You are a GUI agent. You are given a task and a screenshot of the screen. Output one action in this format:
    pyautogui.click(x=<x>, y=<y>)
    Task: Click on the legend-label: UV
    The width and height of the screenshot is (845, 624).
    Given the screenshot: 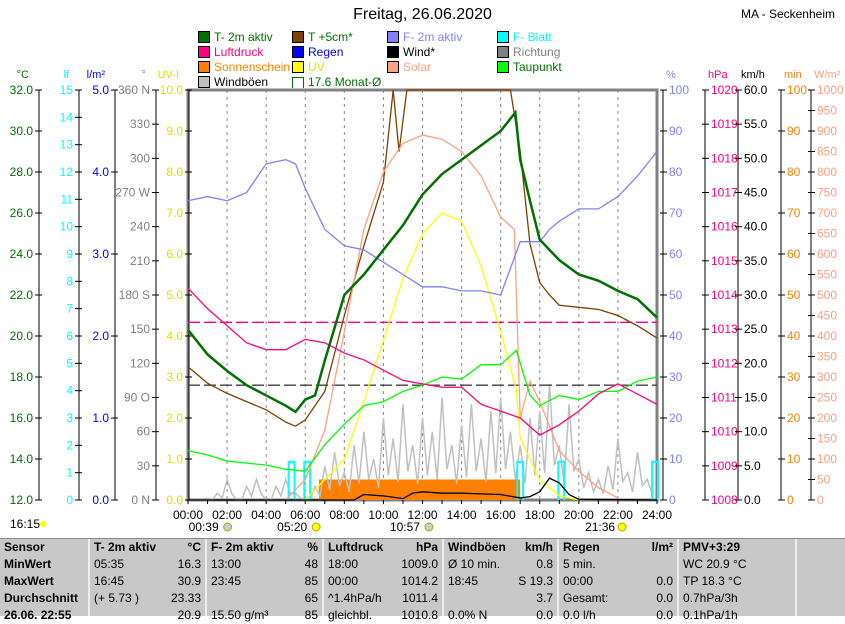 What is the action you would take?
    pyautogui.click(x=316, y=67)
    